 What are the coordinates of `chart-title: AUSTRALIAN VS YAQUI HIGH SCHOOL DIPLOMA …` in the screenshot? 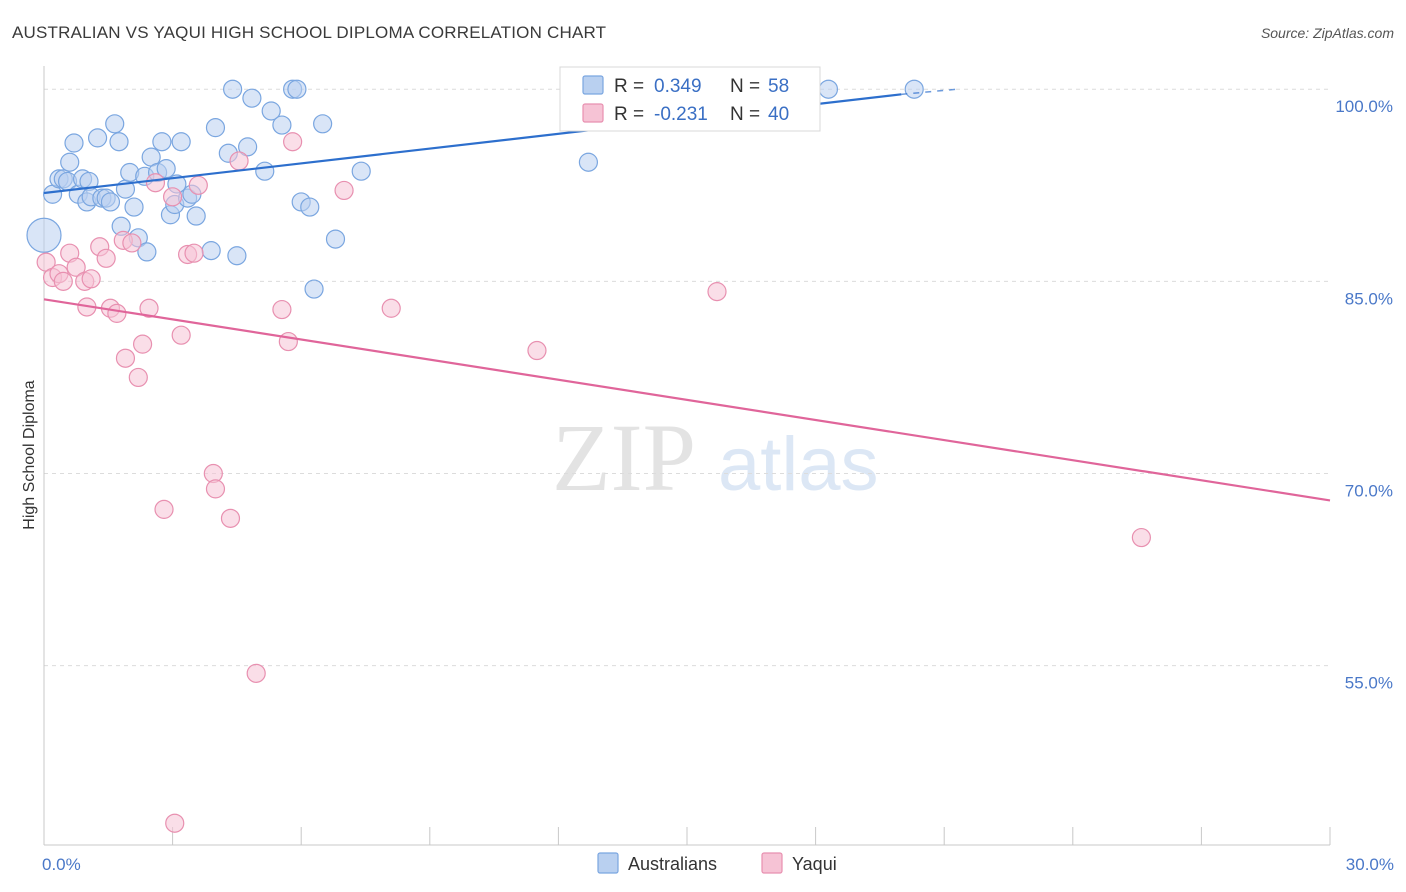 It's located at (309, 32).